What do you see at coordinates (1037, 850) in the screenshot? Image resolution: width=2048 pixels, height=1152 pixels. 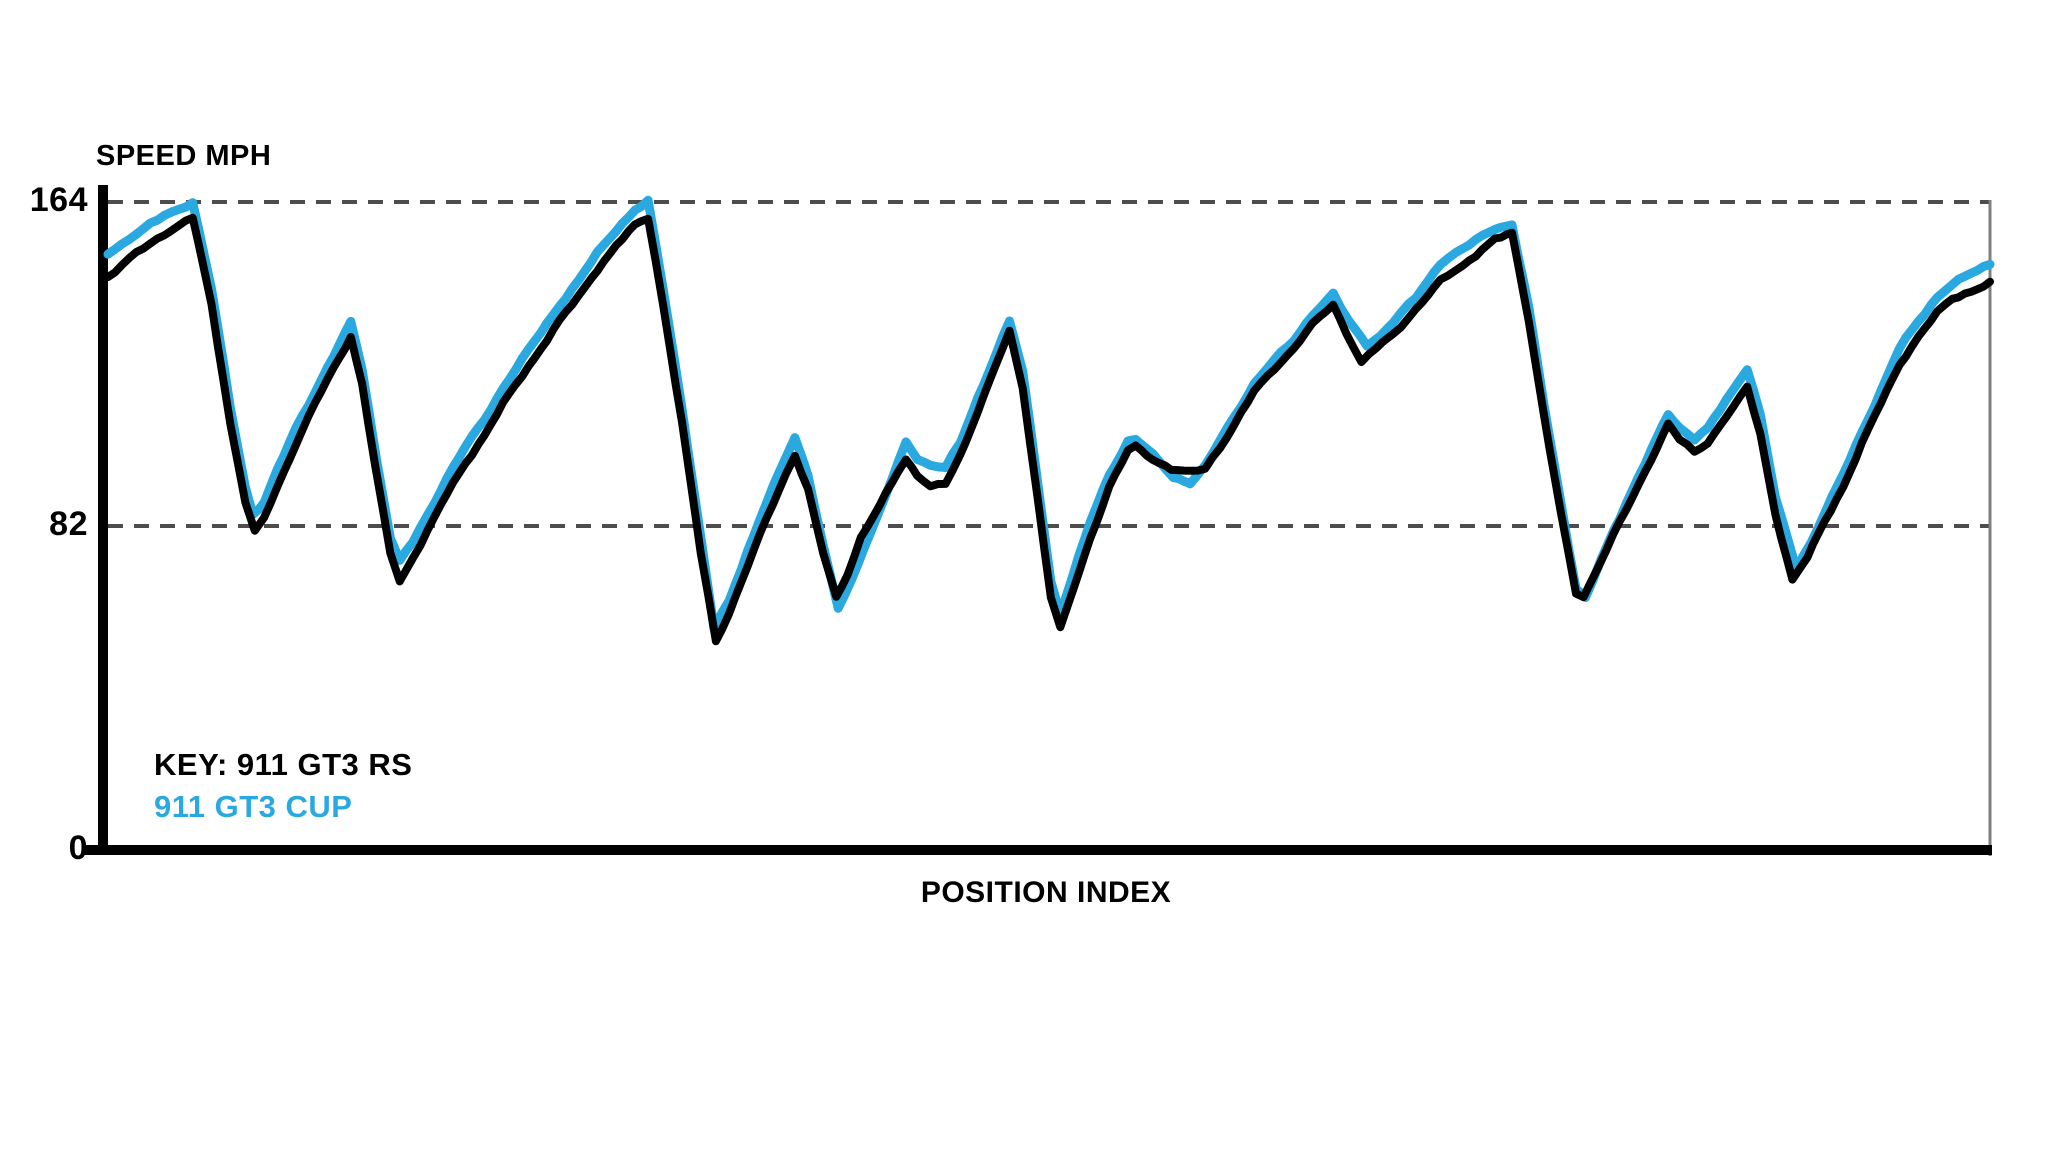 I see `x-axis-line` at bounding box center [1037, 850].